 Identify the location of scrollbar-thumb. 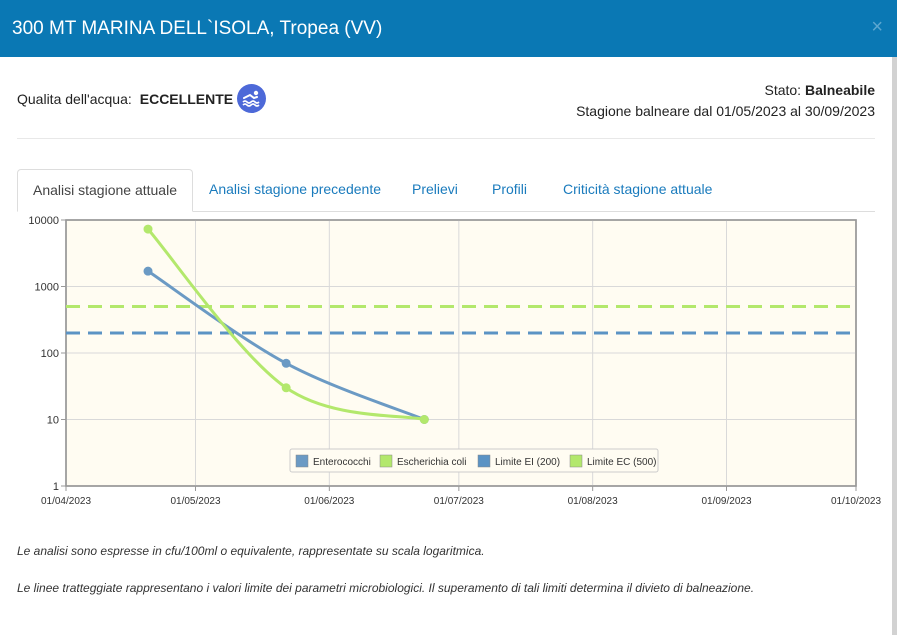
(894, 346).